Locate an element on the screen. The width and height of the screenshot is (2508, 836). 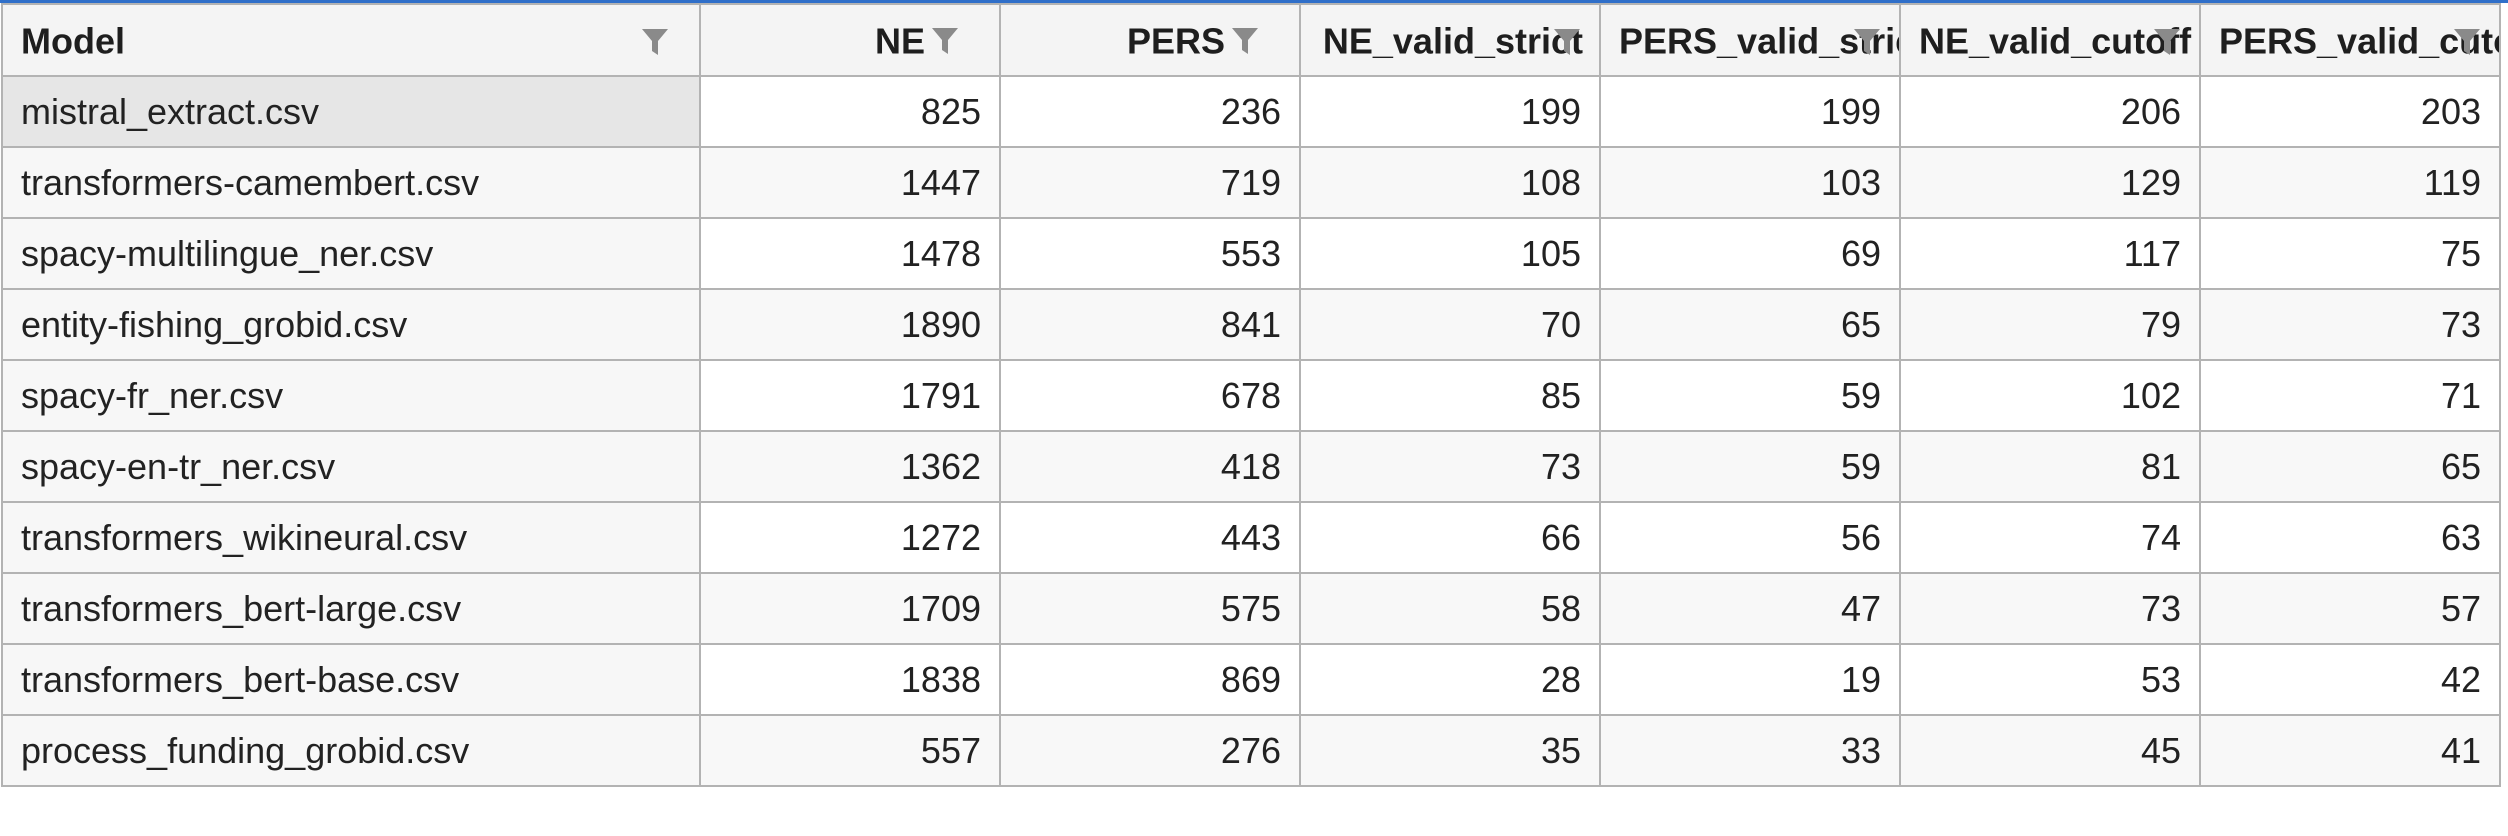
value-cell: 236 is located at coordinates (1150, 111).